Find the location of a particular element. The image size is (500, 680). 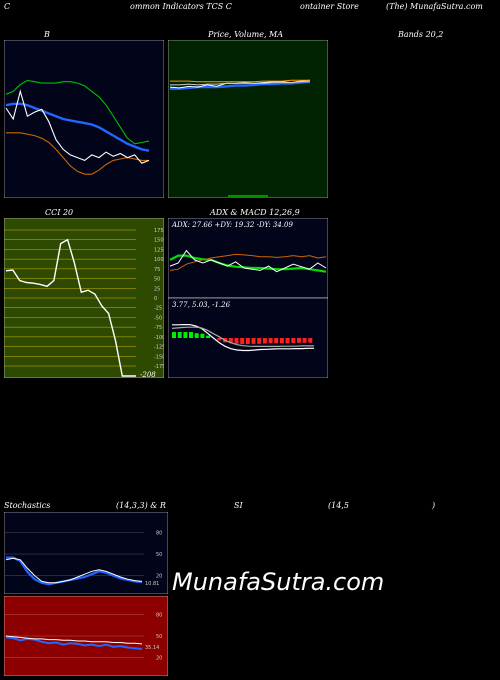

cci-line is located at coordinates (70, 307).